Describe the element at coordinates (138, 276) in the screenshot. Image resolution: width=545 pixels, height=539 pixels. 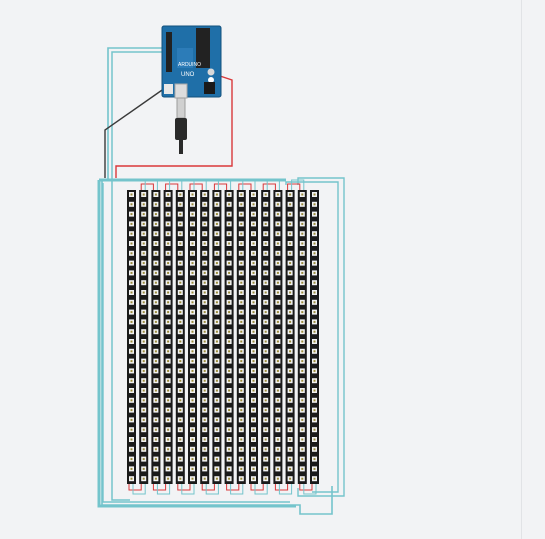
I see `data-wire-main` at that location.